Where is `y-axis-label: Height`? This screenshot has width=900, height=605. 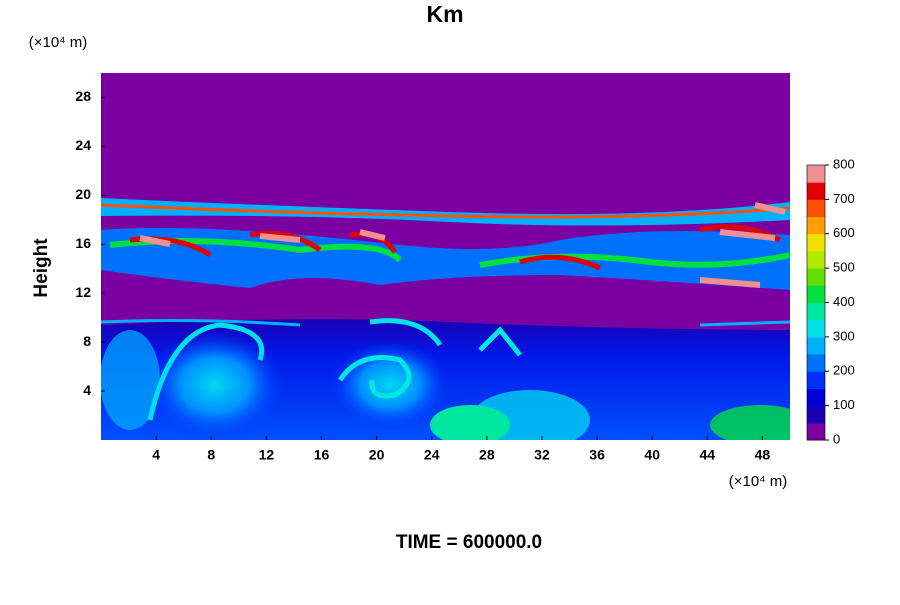 y-axis-label: Height is located at coordinates (41, 268).